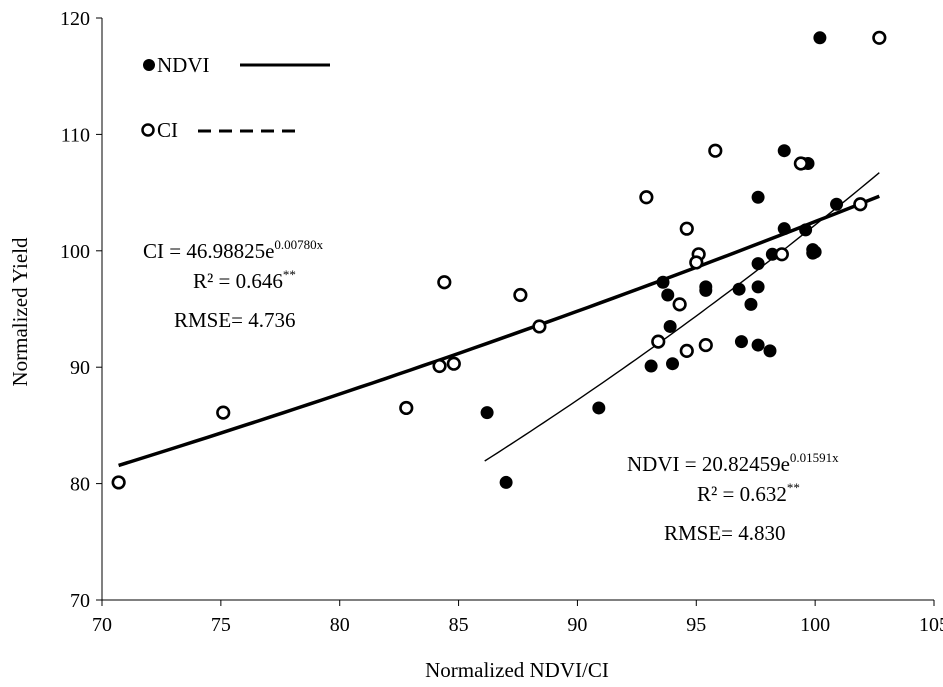 Image resolution: width=943 pixels, height=687 pixels. What do you see at coordinates (20, 312) in the screenshot?
I see `y-axis-title: Normalized Yield` at bounding box center [20, 312].